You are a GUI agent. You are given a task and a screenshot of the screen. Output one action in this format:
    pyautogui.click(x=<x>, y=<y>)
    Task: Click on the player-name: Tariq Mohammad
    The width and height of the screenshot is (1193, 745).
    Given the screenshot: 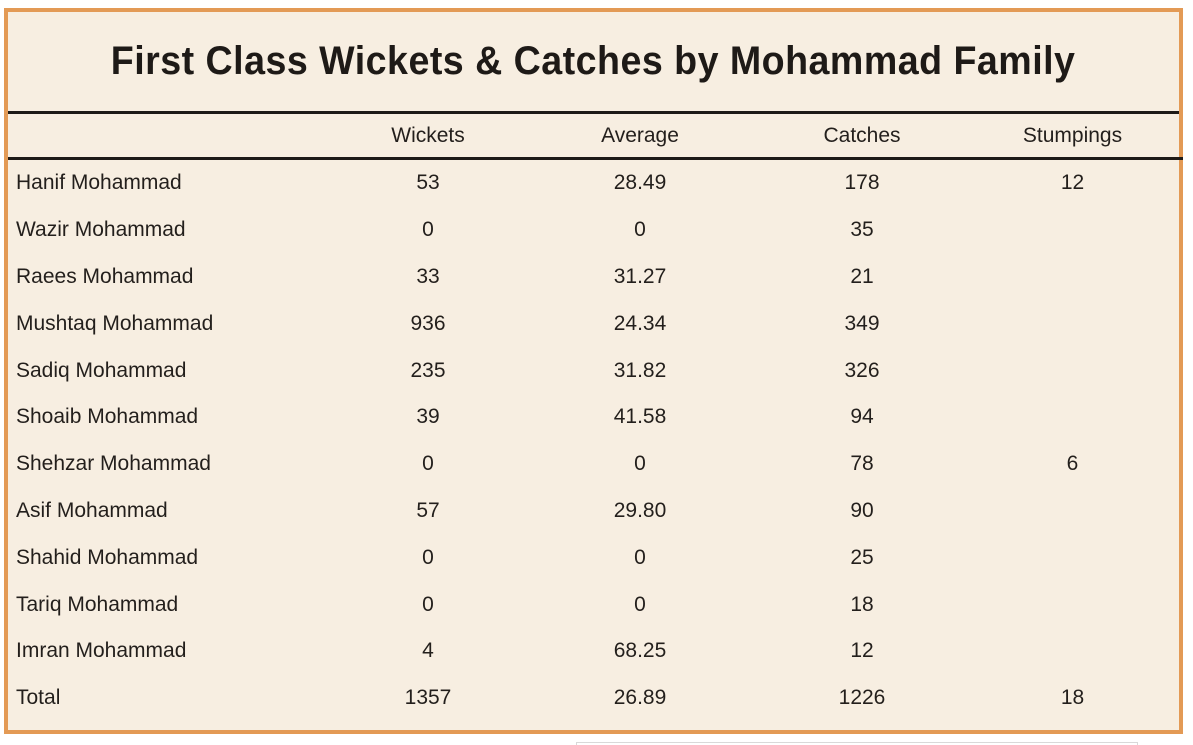 What is the action you would take?
    pyautogui.click(x=97, y=604)
    